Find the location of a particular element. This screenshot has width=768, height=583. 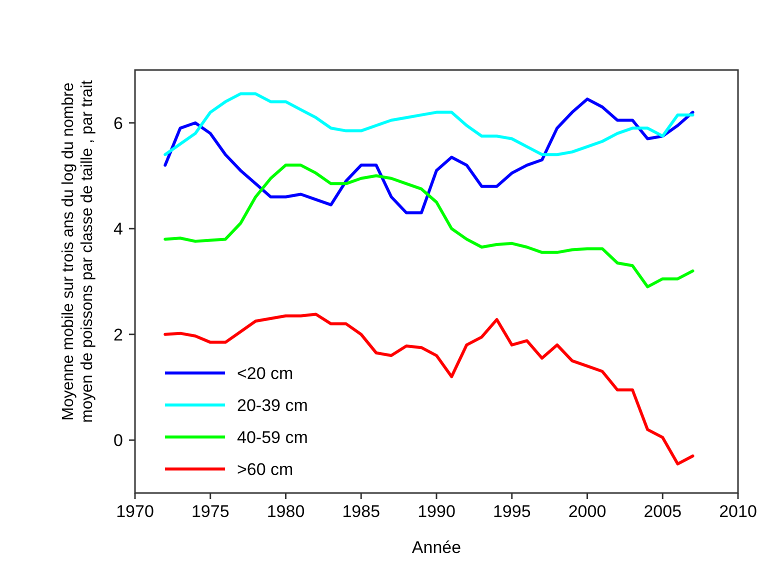

y-tick-label: 2 is located at coordinates (118, 334).